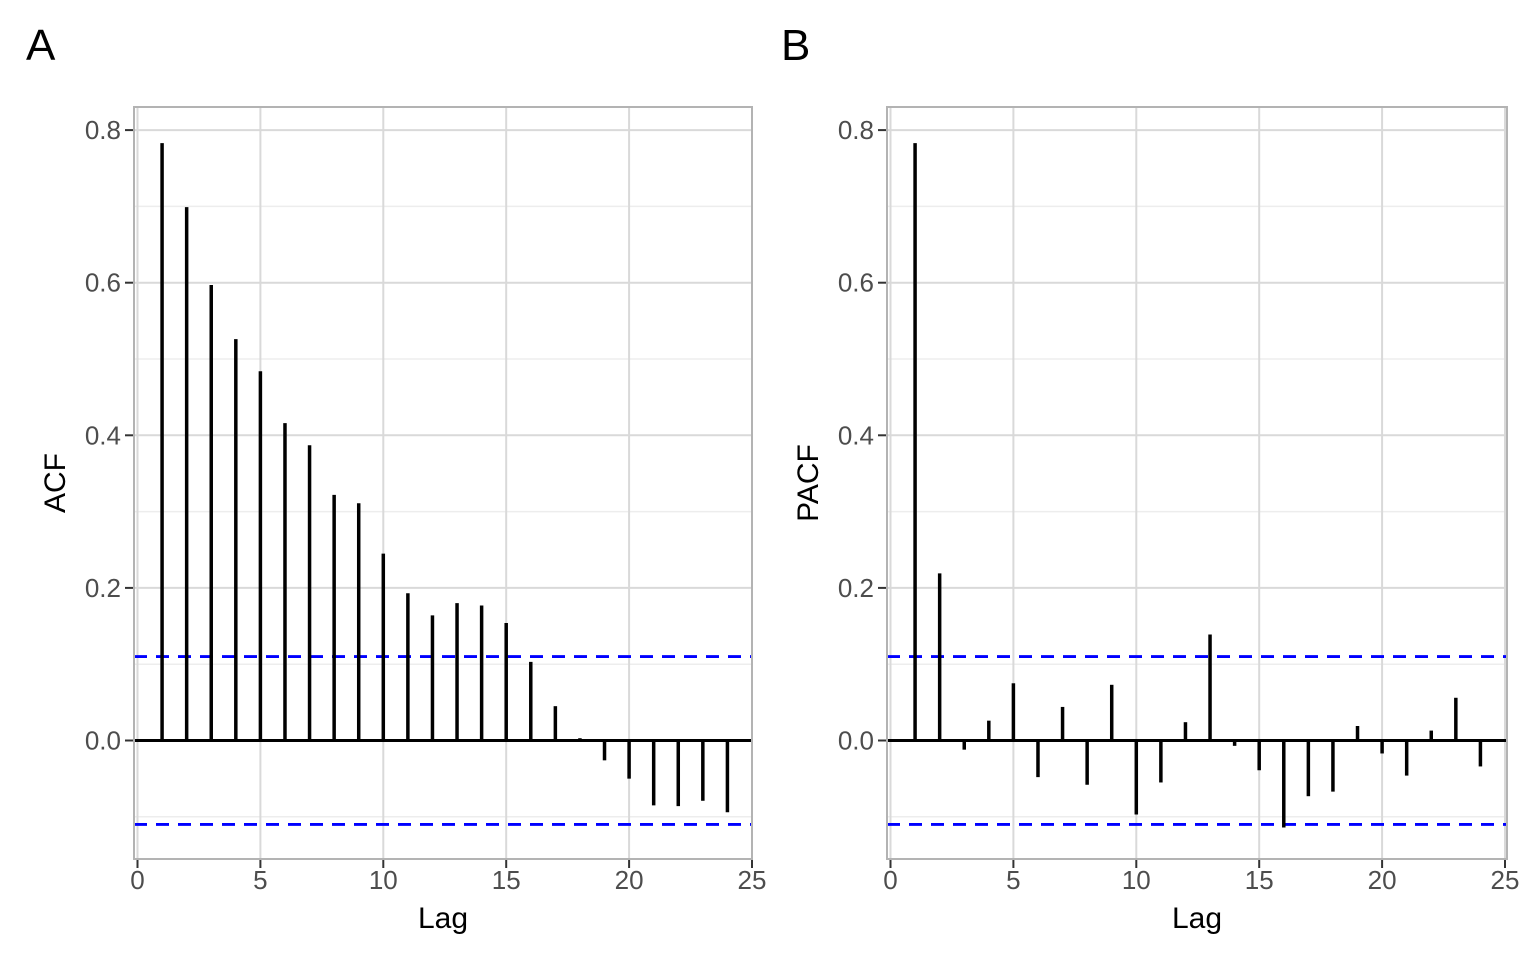  Describe the element at coordinates (795, 45) in the screenshot. I see `panel-tag-B: B` at that location.